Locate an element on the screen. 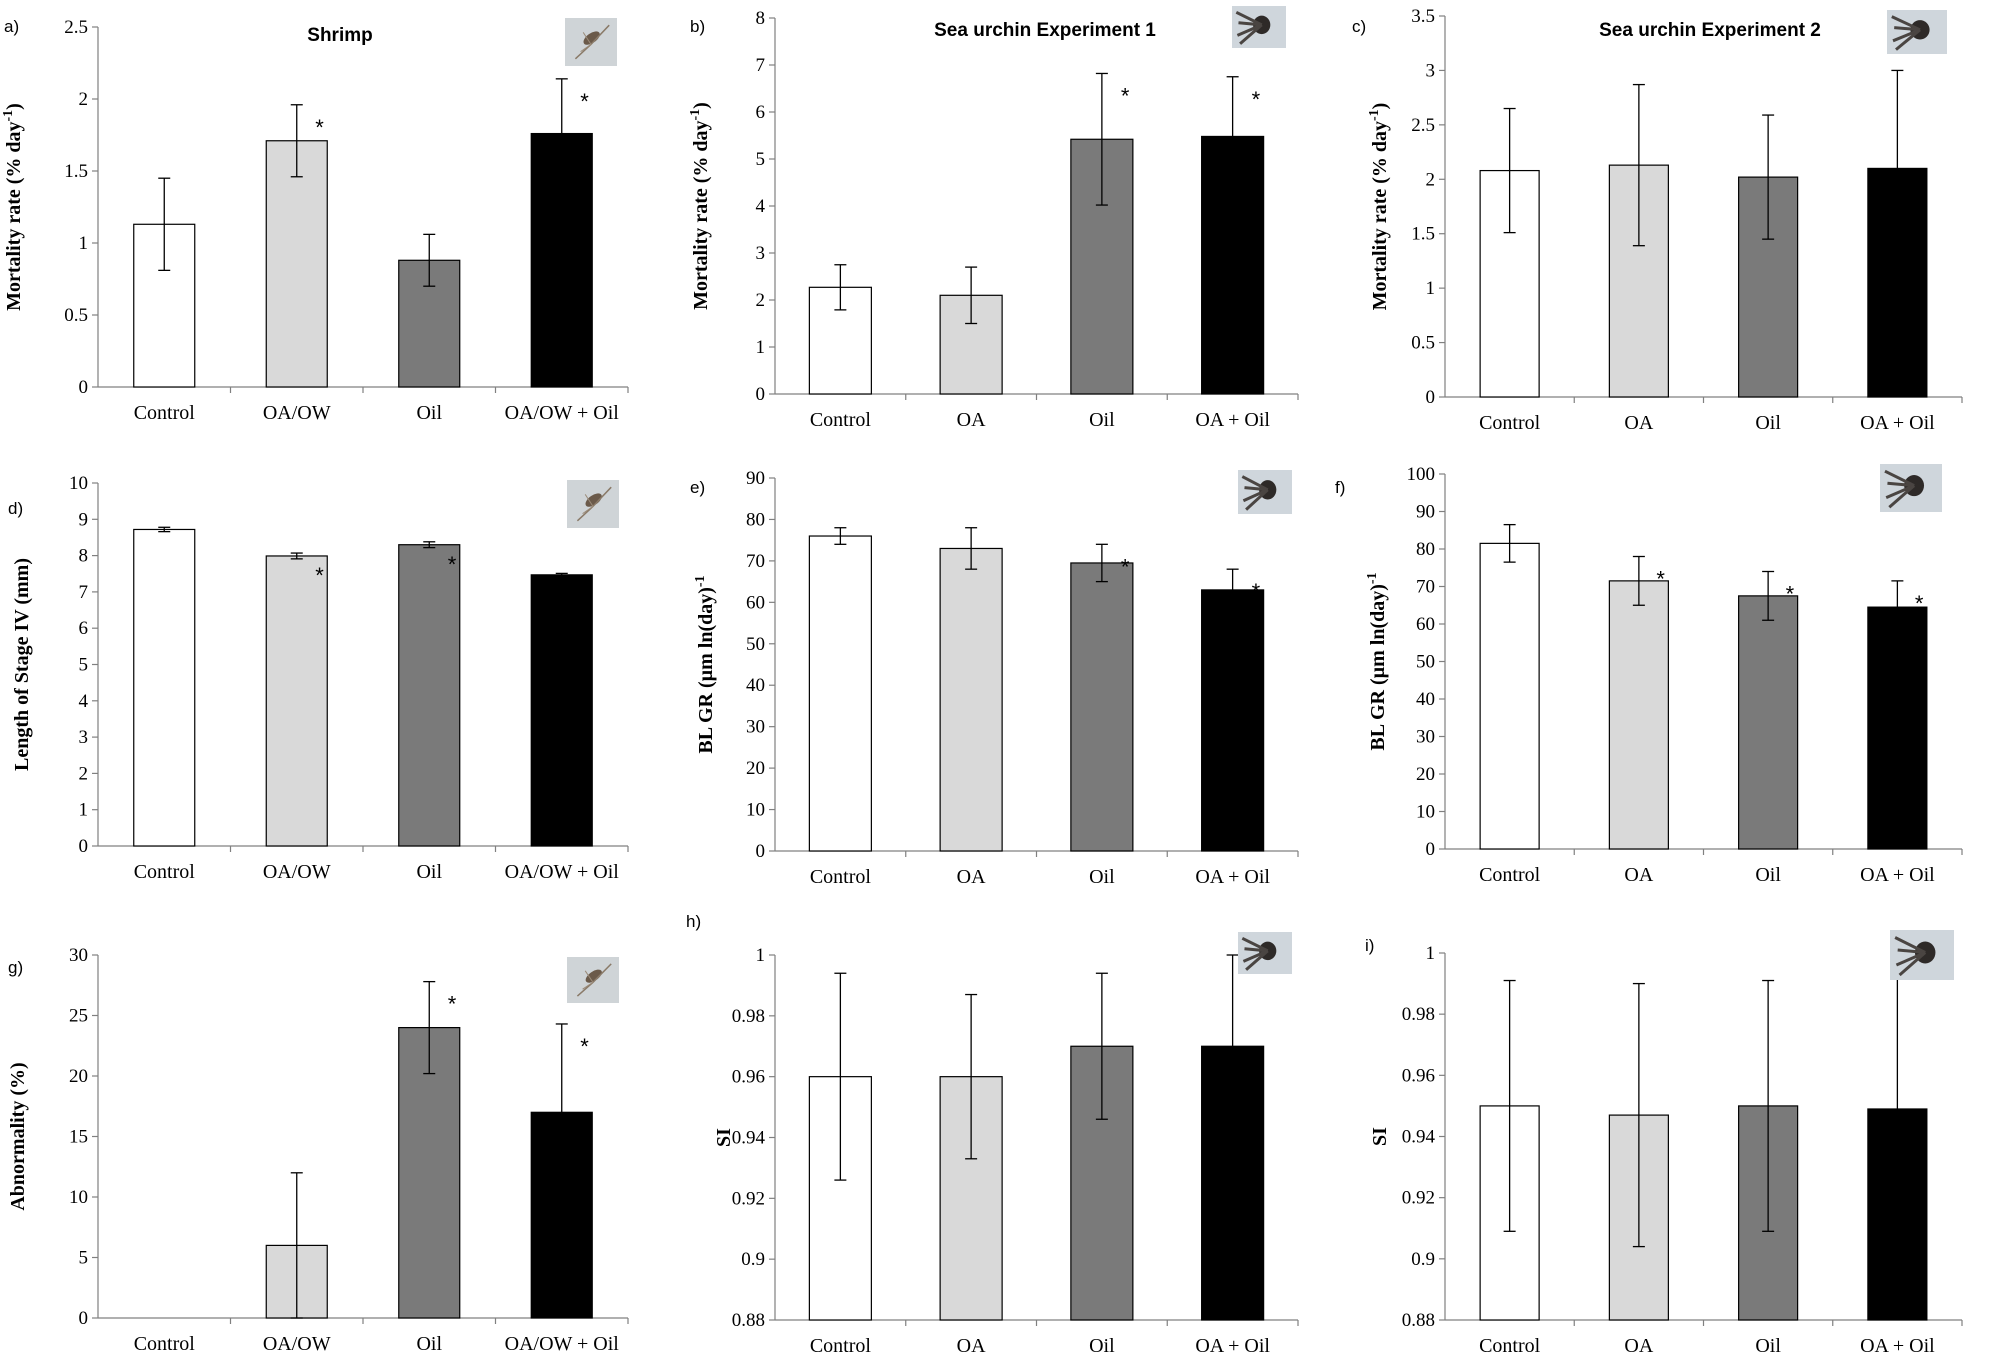  y-tick-label: 60 is located at coordinates (755, 602).